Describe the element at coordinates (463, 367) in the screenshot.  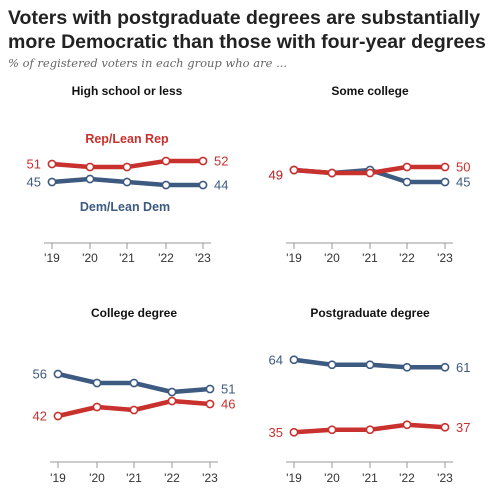
I see `value-label-end: 61` at that location.